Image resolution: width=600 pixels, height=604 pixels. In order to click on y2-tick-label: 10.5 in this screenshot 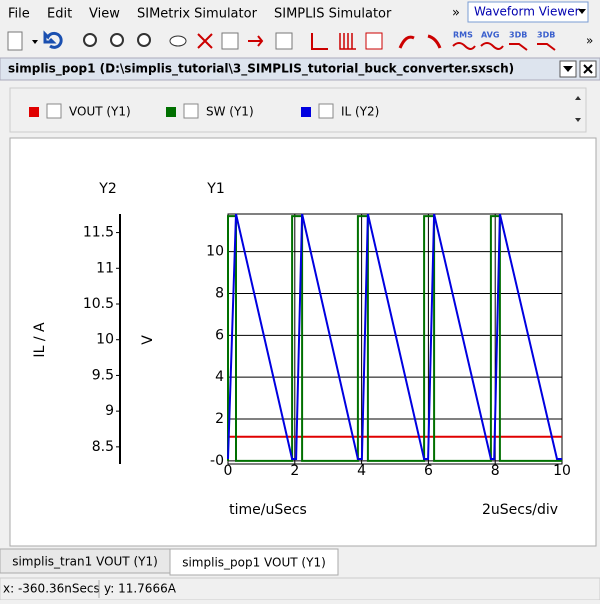, I will do `click(98, 304)`.